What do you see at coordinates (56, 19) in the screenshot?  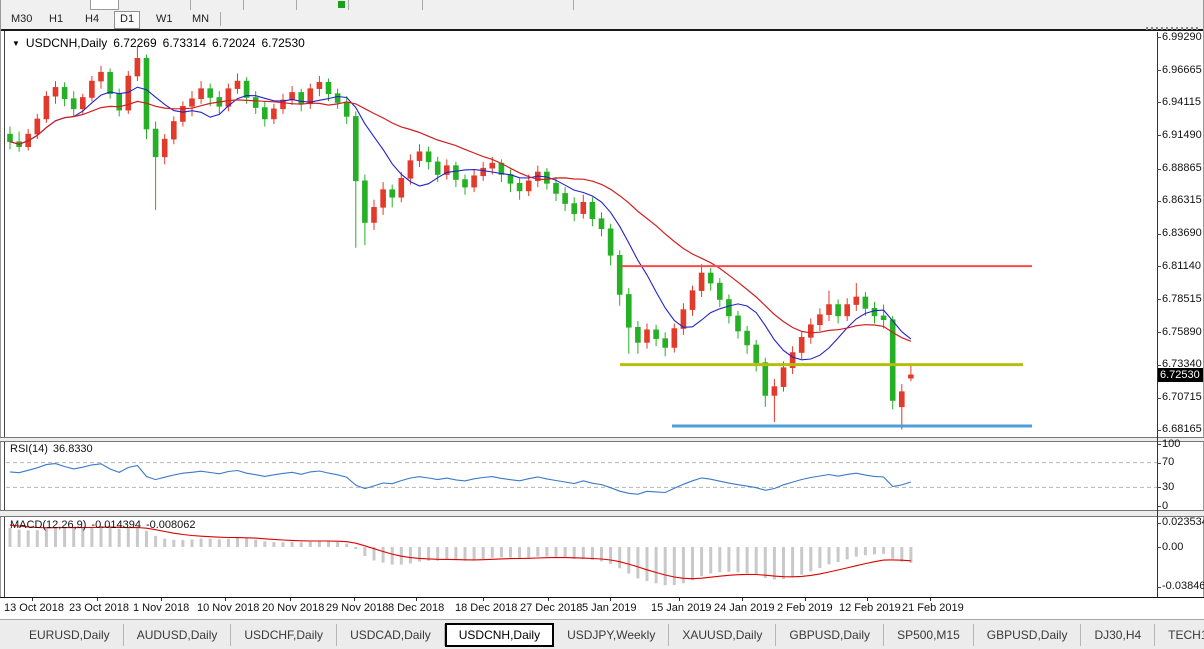 I see `timeframe-button-h1: H1` at bounding box center [56, 19].